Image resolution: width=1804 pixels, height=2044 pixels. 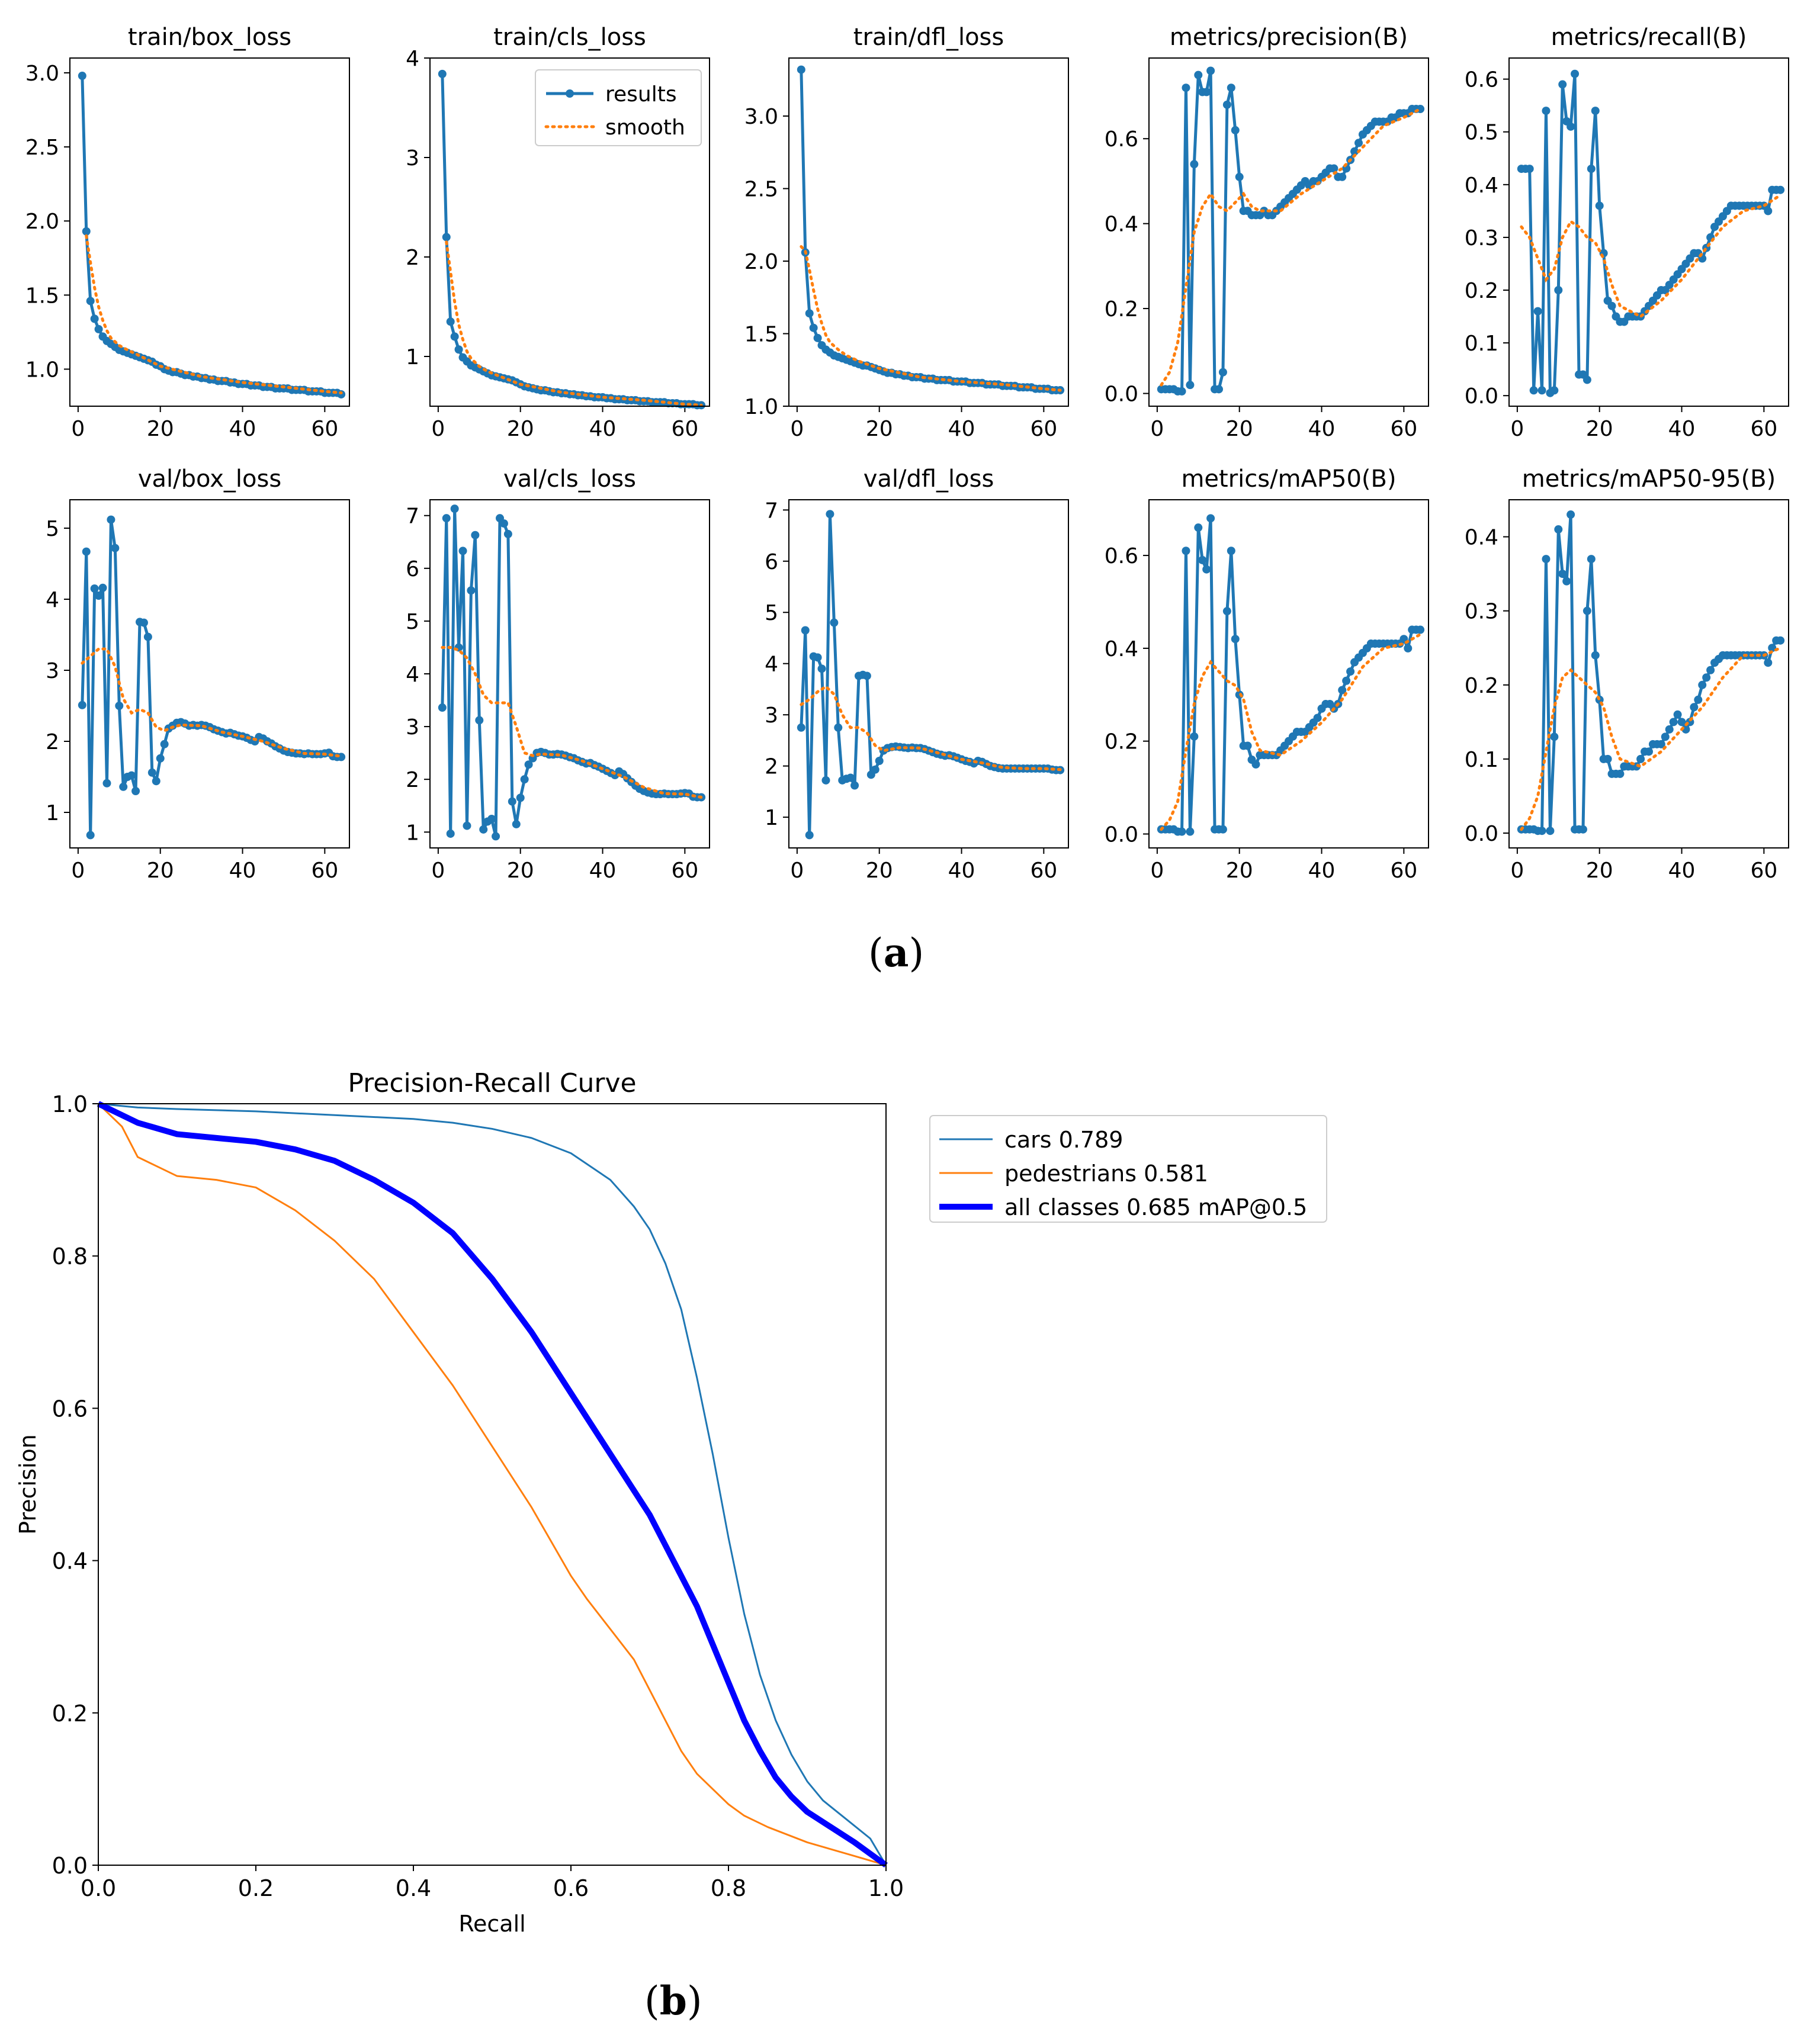 What do you see at coordinates (210, 479) in the screenshot?
I see `panel-title: val/box_loss` at bounding box center [210, 479].